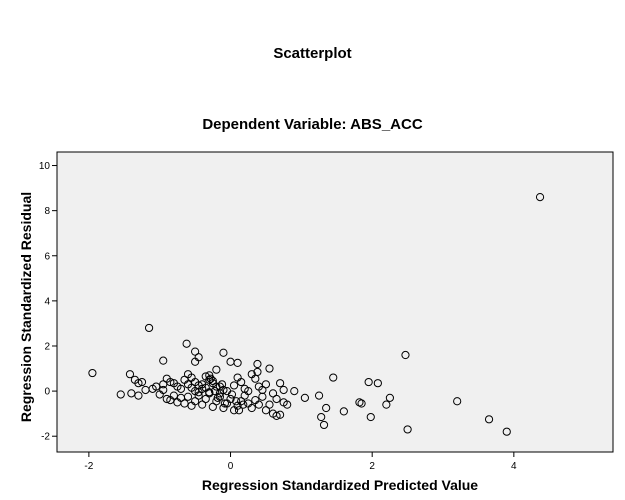 The width and height of the screenshot is (625, 500). Describe the element at coordinates (312, 124) in the screenshot. I see `chart-subtitle: Dependent Variable: ABS_ACC` at that location.